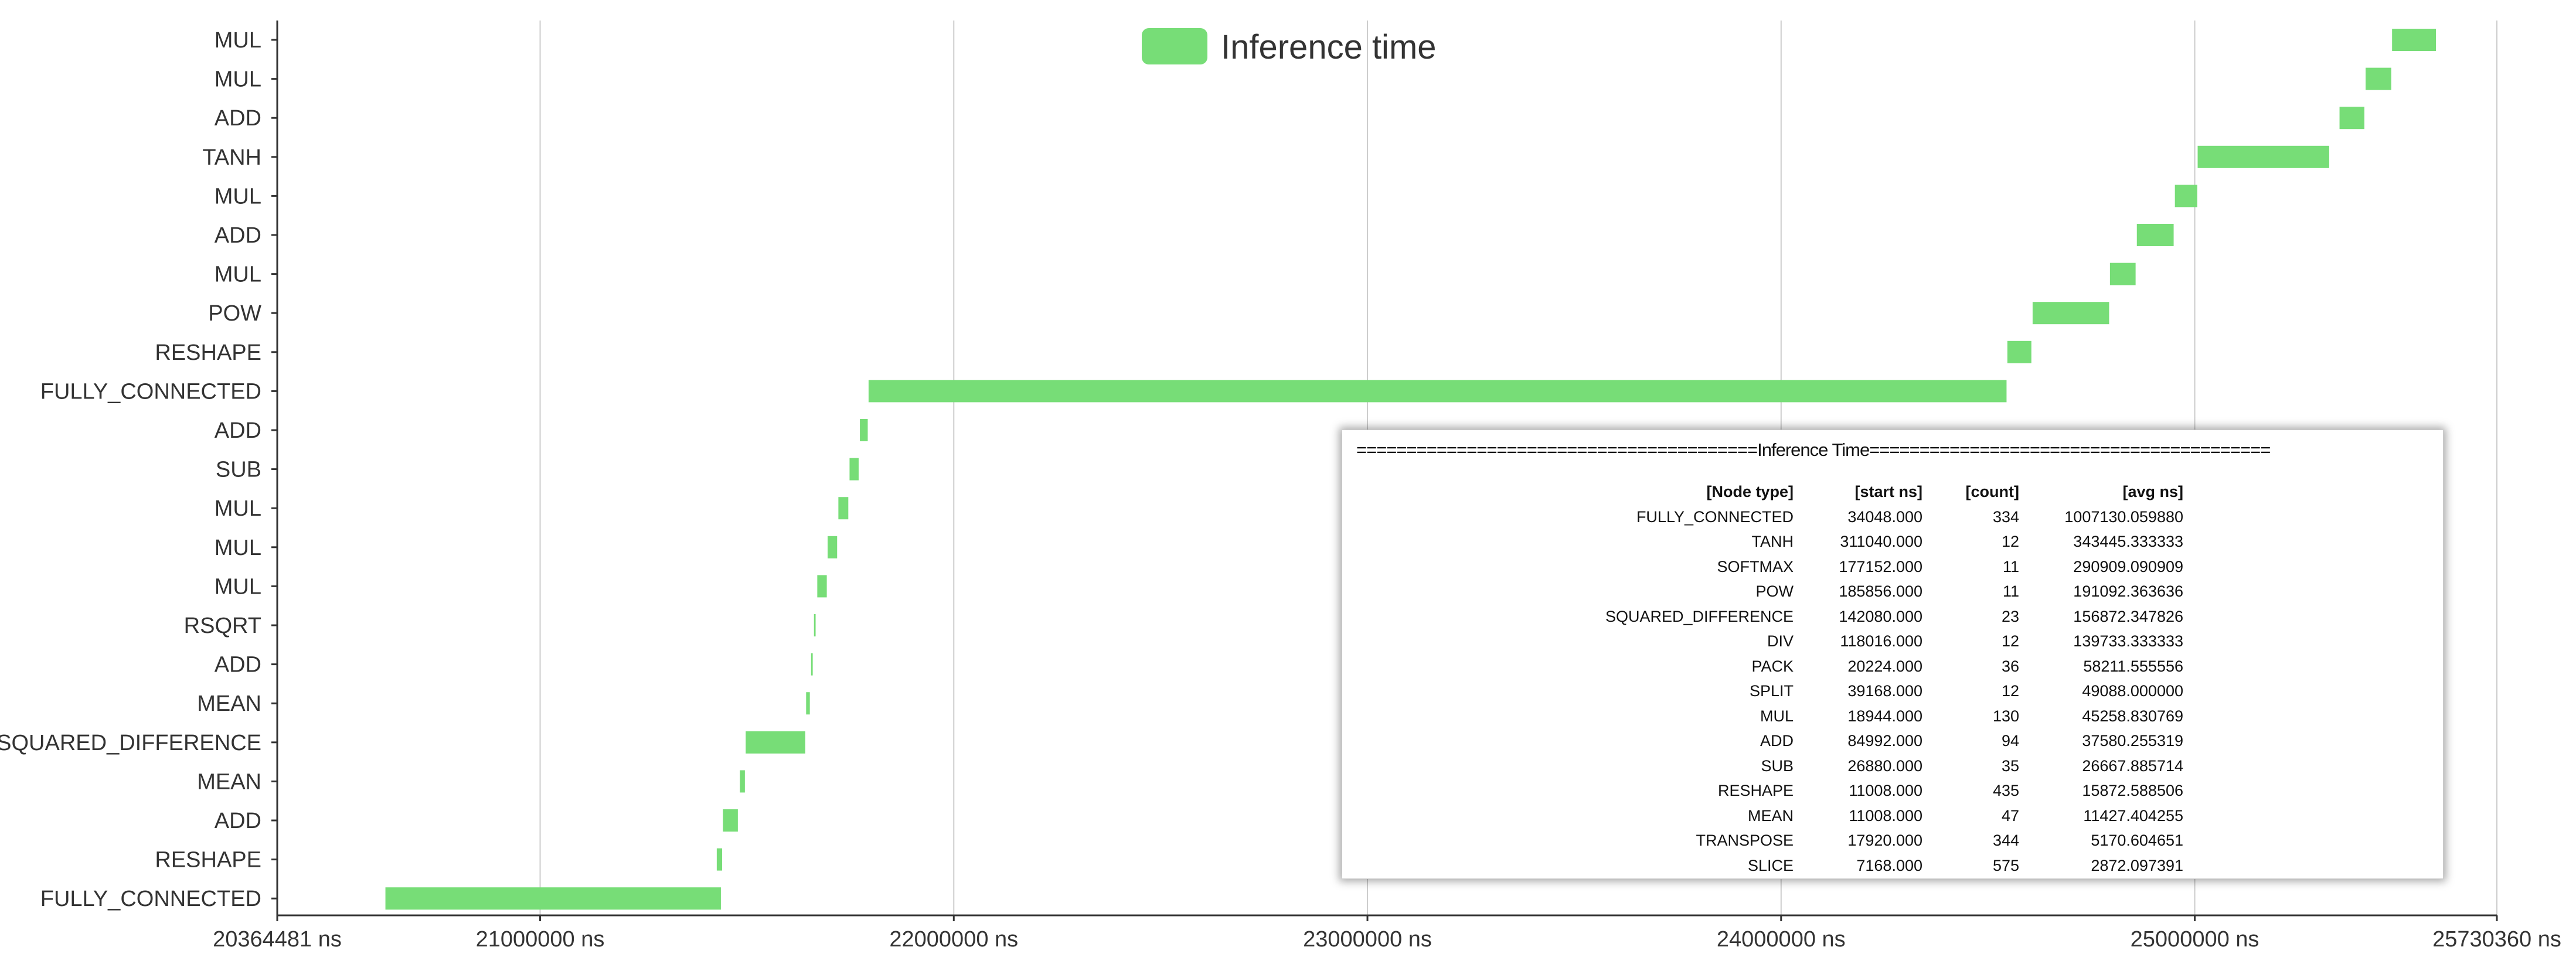 This screenshot has width=2576, height=964. I want to click on stats-avg-ns: 15872.588506, so click(2132, 790).